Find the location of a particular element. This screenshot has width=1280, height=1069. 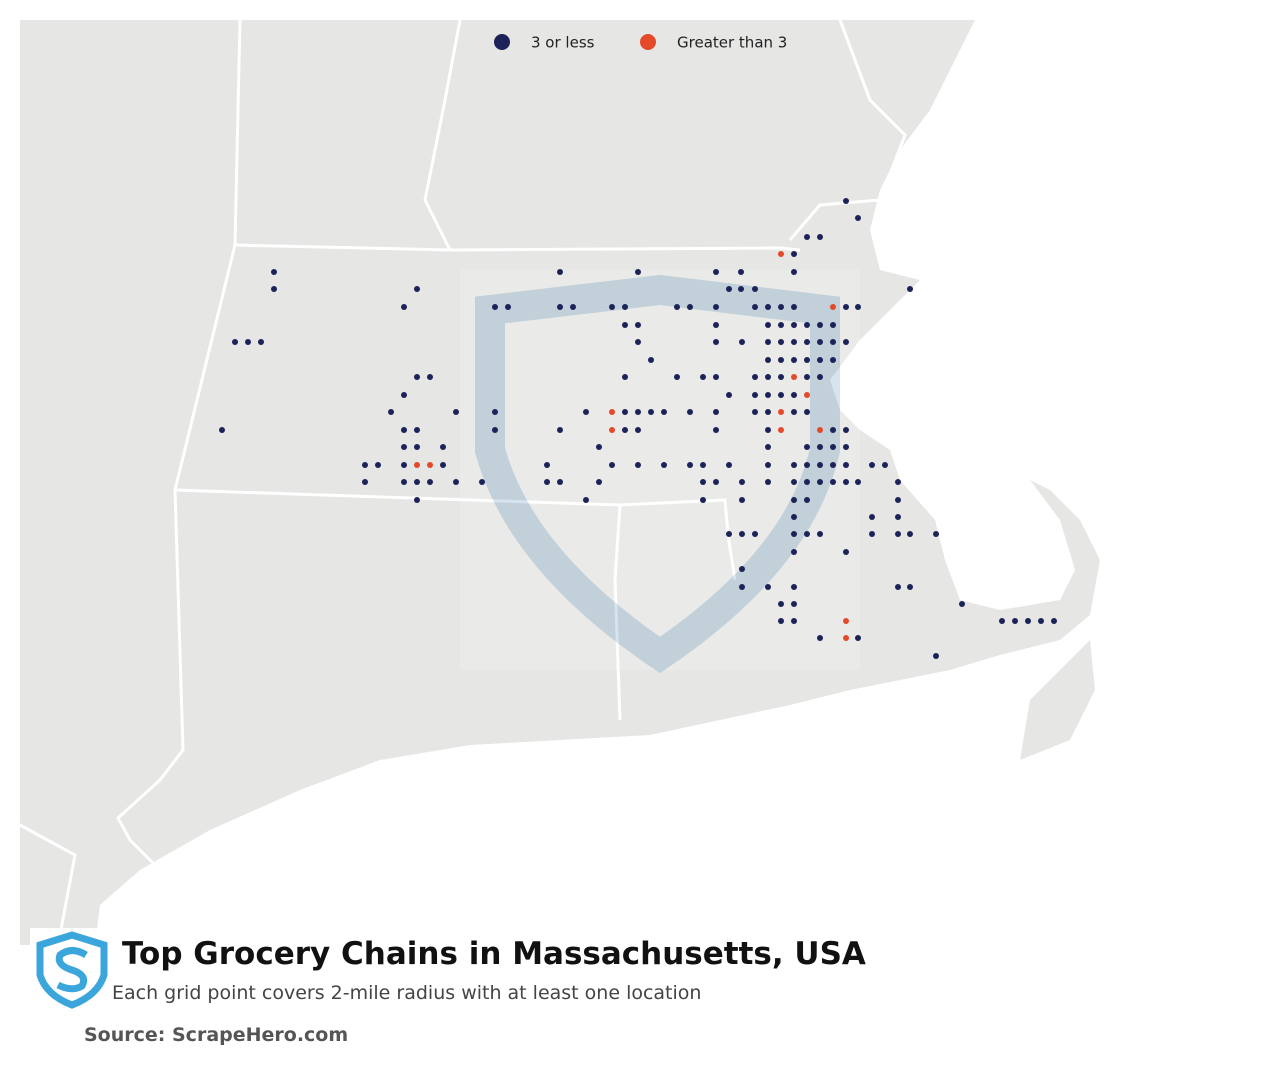

legend-swatch is located at coordinates (502, 42).